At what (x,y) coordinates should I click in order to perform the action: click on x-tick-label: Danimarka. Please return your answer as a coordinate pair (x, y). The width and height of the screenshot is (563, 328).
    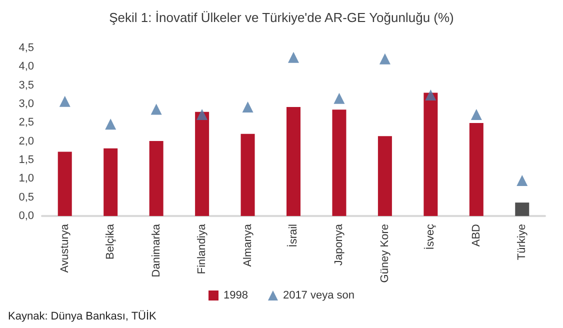
    Looking at the image, I should click on (156, 250).